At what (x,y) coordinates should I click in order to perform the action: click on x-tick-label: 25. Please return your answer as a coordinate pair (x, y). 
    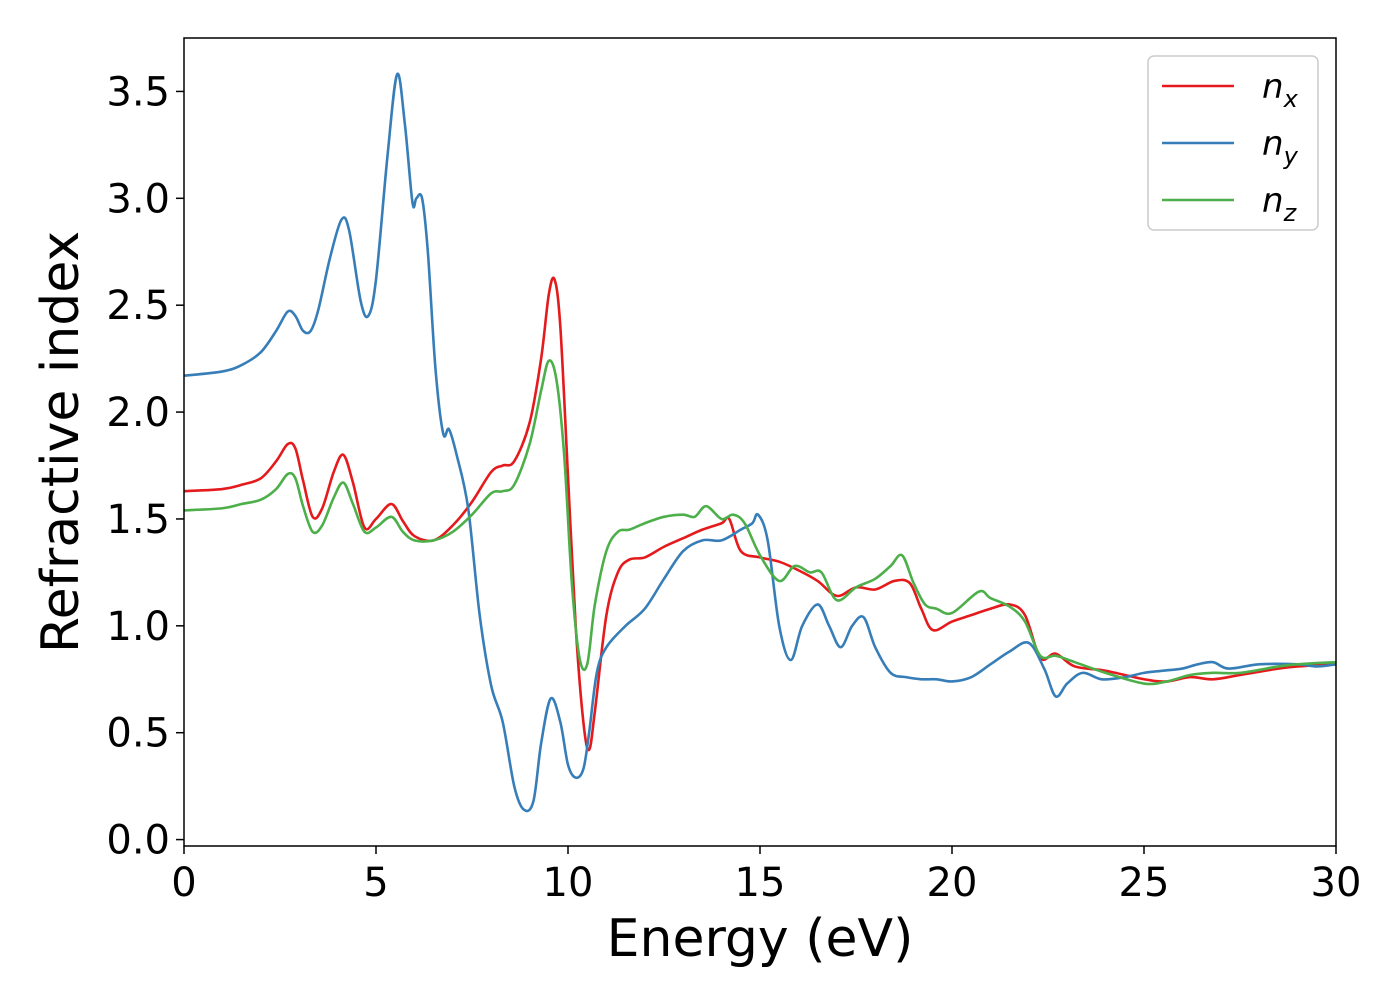
    Looking at the image, I should click on (1144, 883).